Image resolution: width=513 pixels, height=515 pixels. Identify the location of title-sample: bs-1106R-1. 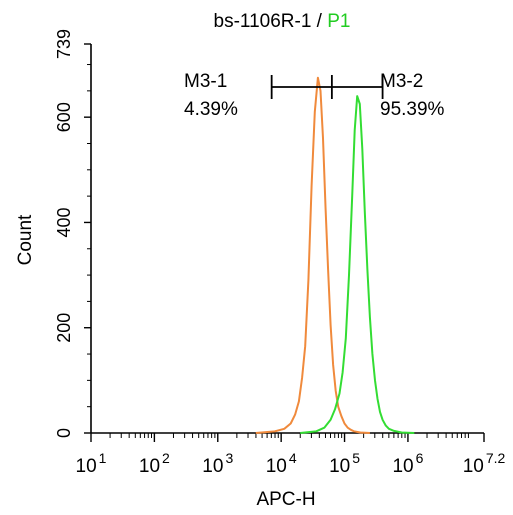
(263, 21).